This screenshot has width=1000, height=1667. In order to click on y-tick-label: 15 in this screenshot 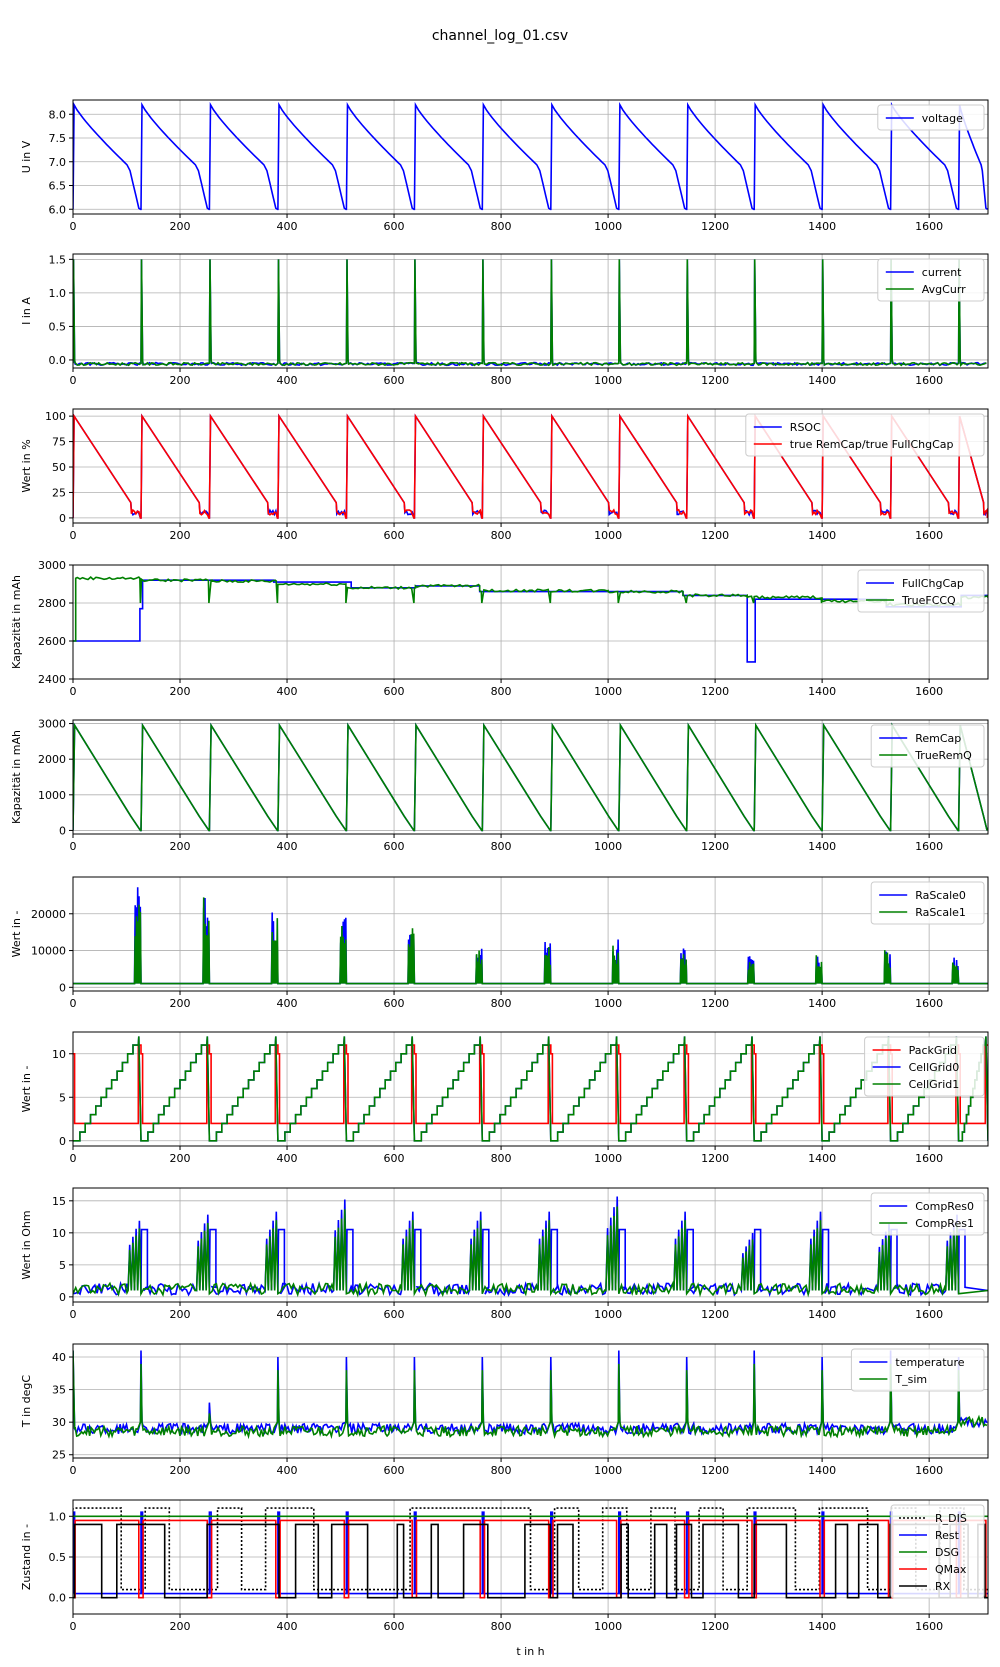, I will do `click(59, 1201)`.